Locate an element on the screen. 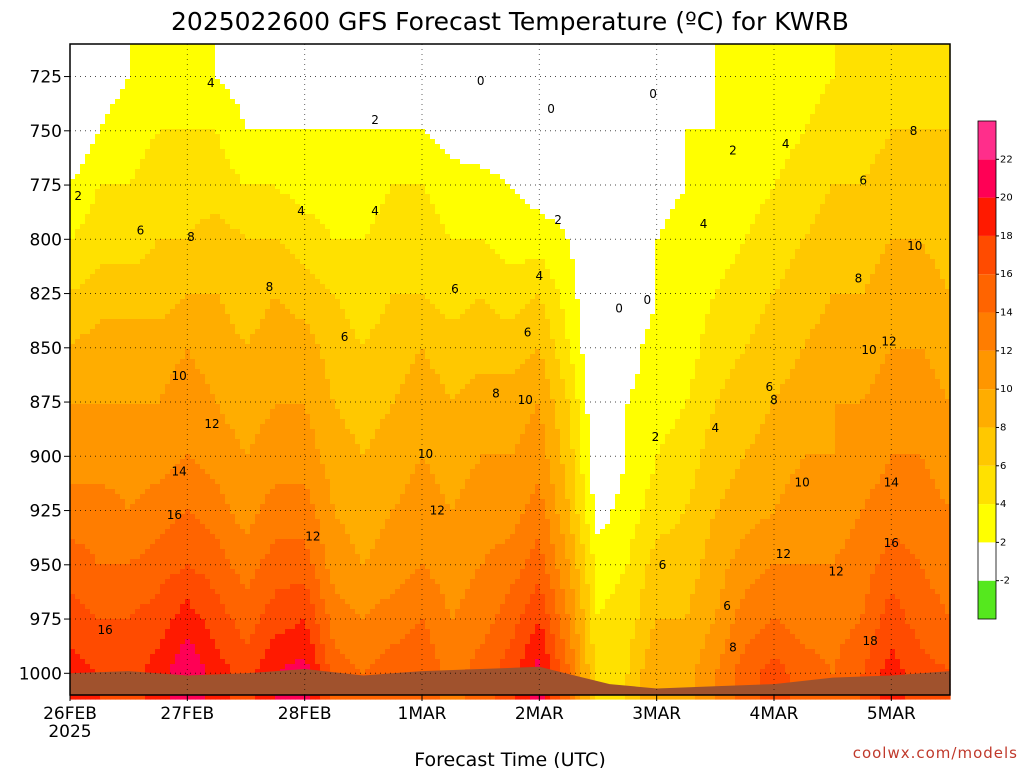 Image resolution: width=1024 pixels, height=768 pixels. y-tick-label: 875 is located at coordinates (46, 403).